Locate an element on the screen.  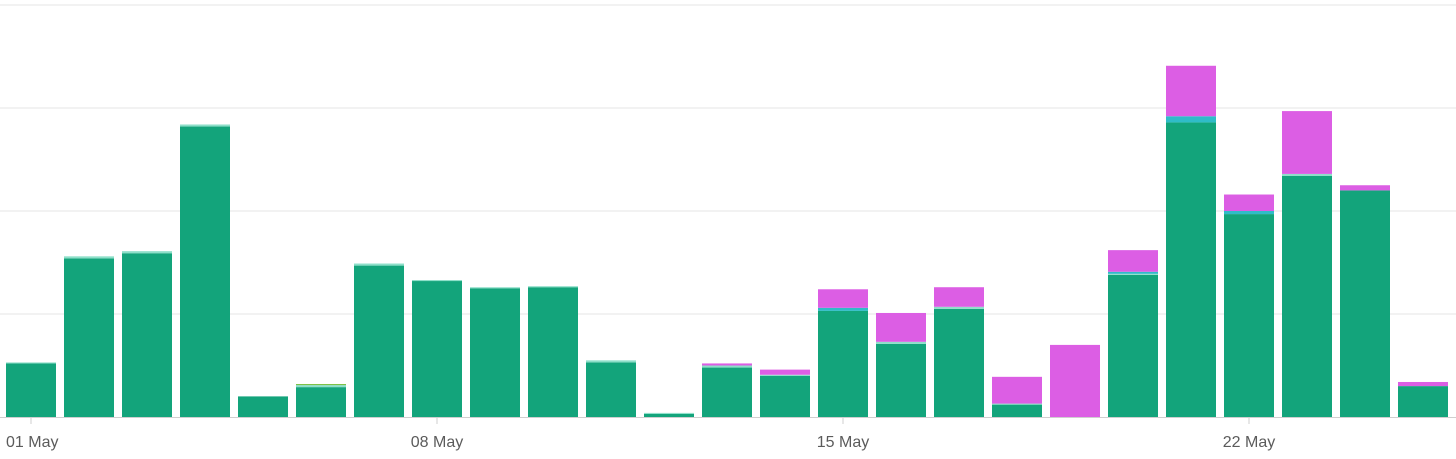
x-tick-label: 15 May is located at coordinates (843, 442).